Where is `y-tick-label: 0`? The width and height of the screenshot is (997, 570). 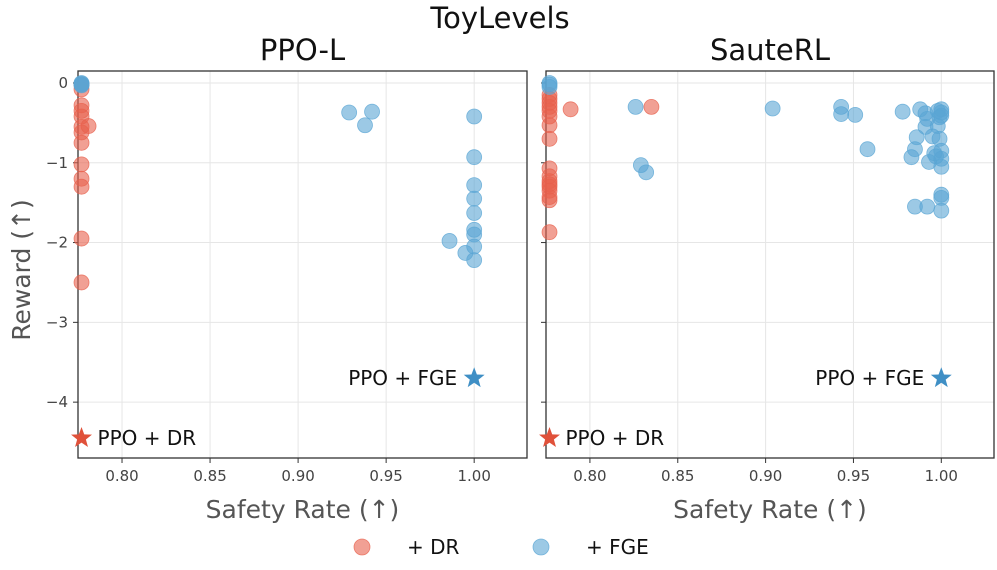
y-tick-label: 0 is located at coordinates (63, 83).